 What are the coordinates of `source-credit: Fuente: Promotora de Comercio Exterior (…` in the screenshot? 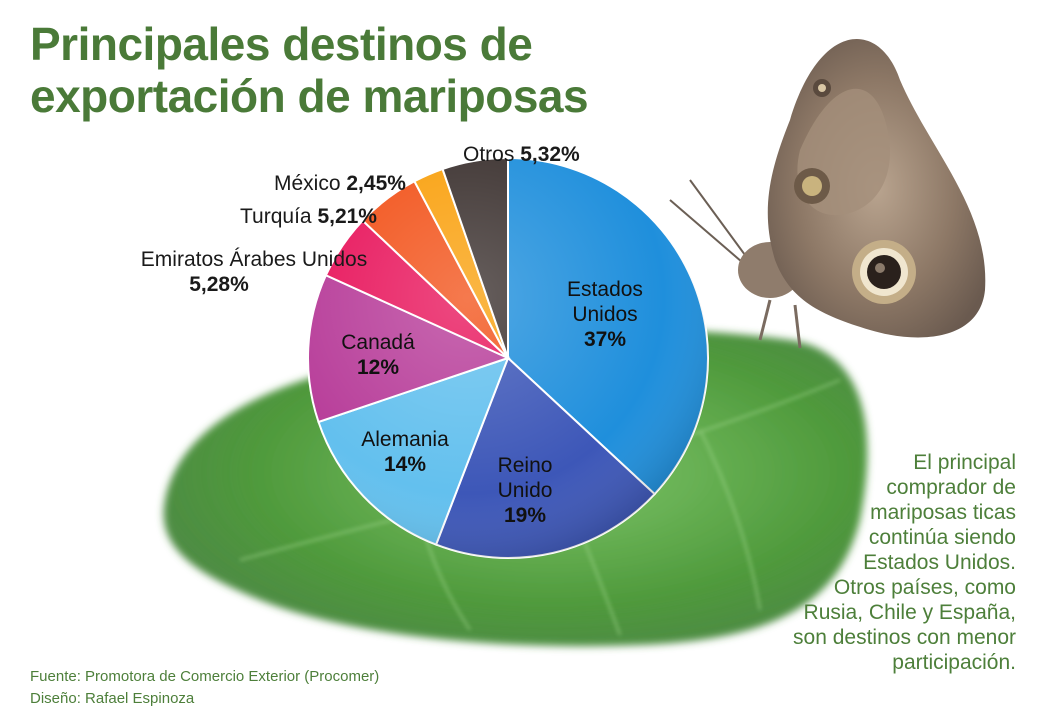 It's located at (205, 676).